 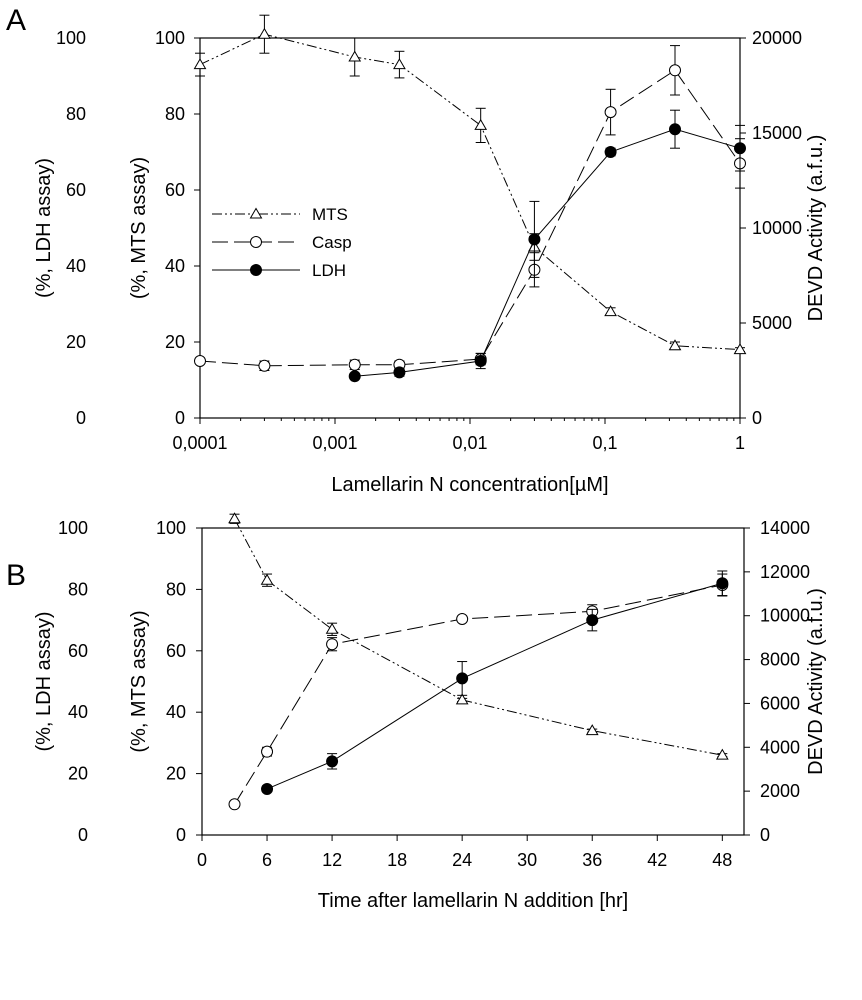 What do you see at coordinates (592, 860) in the screenshot?
I see `x-tick-label: 36` at bounding box center [592, 860].